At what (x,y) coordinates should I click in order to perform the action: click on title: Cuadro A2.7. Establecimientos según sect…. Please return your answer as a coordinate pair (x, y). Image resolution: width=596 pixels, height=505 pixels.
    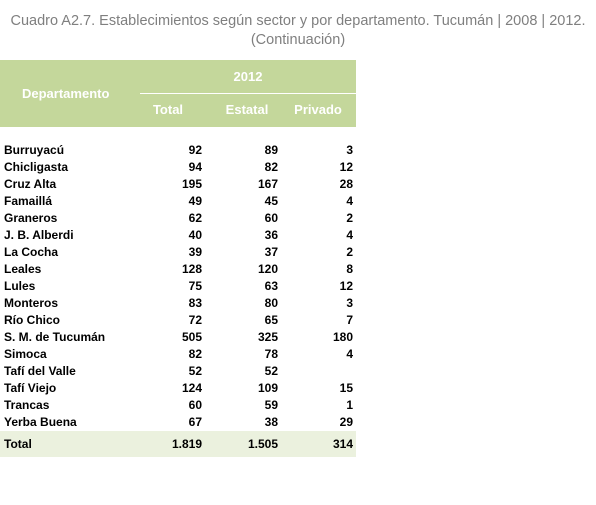
    Looking at the image, I should click on (298, 31).